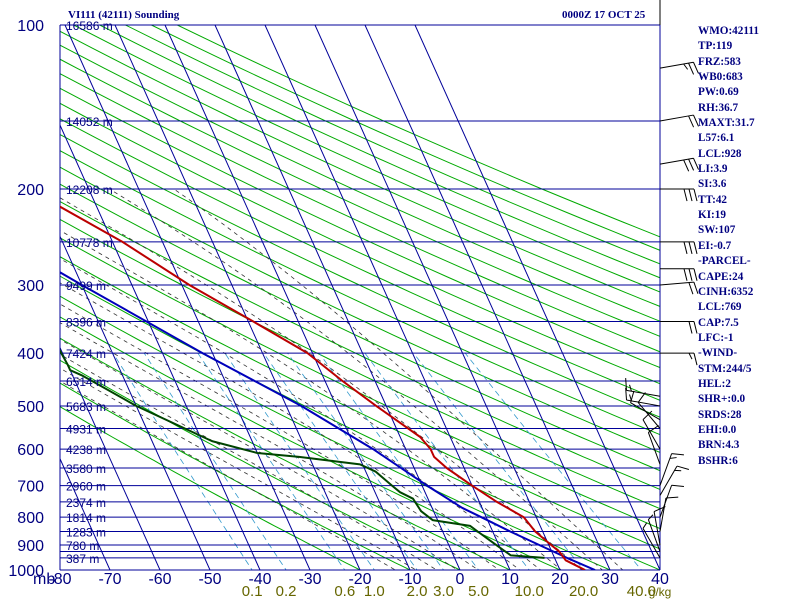 The width and height of the screenshot is (800, 600). Describe the element at coordinates (417, 591) in the screenshot. I see `mixing-ratio-label: 2.0` at that location.